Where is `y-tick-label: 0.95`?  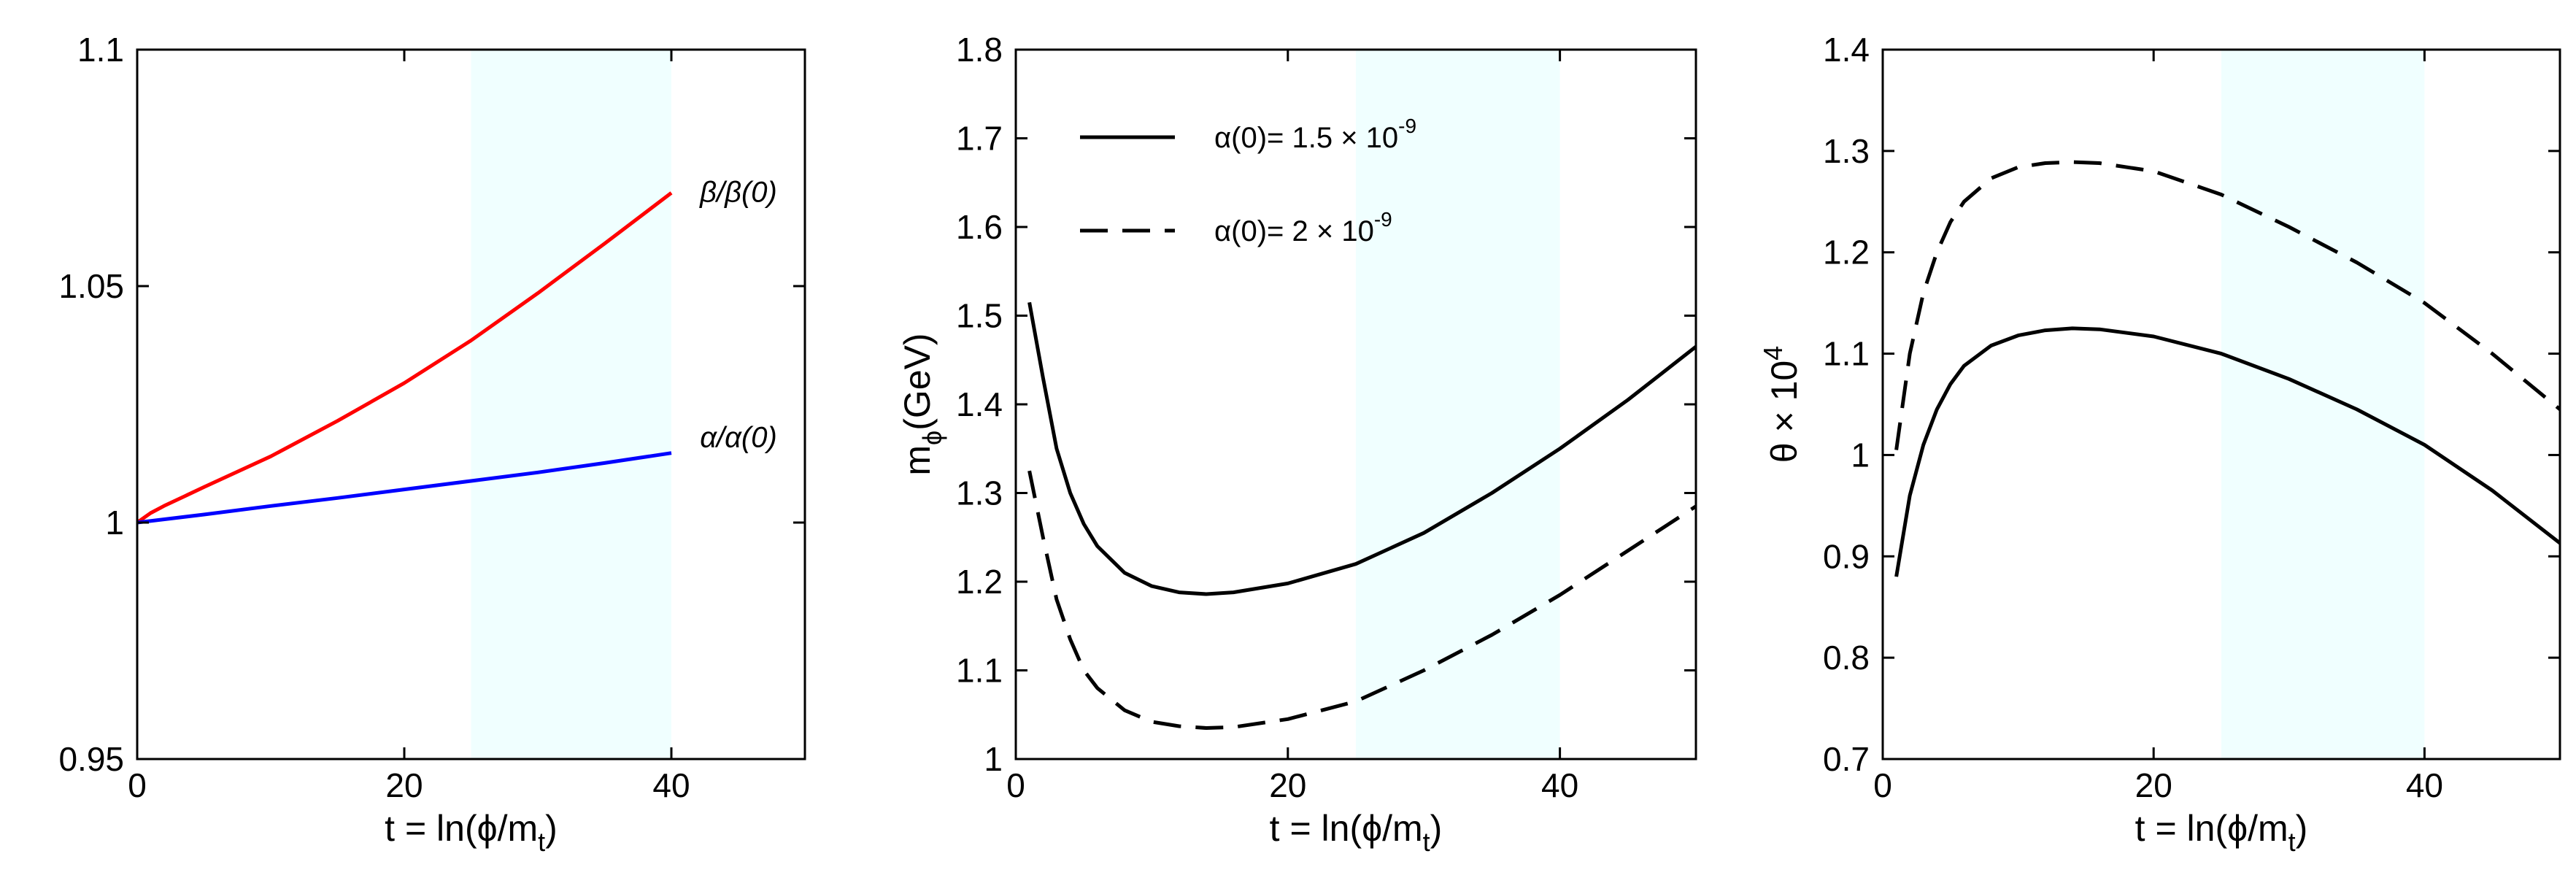 y-tick-label: 0.95 is located at coordinates (91, 759).